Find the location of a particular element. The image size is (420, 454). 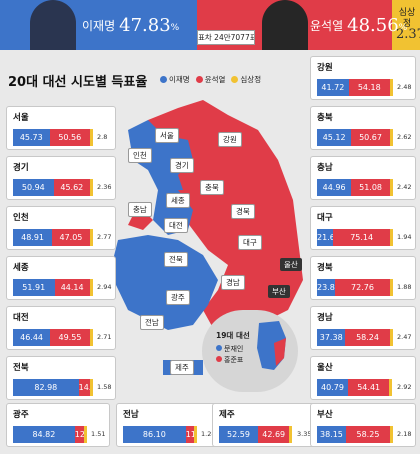

map-label-jeju: 제주 is located at coordinates (182, 367).